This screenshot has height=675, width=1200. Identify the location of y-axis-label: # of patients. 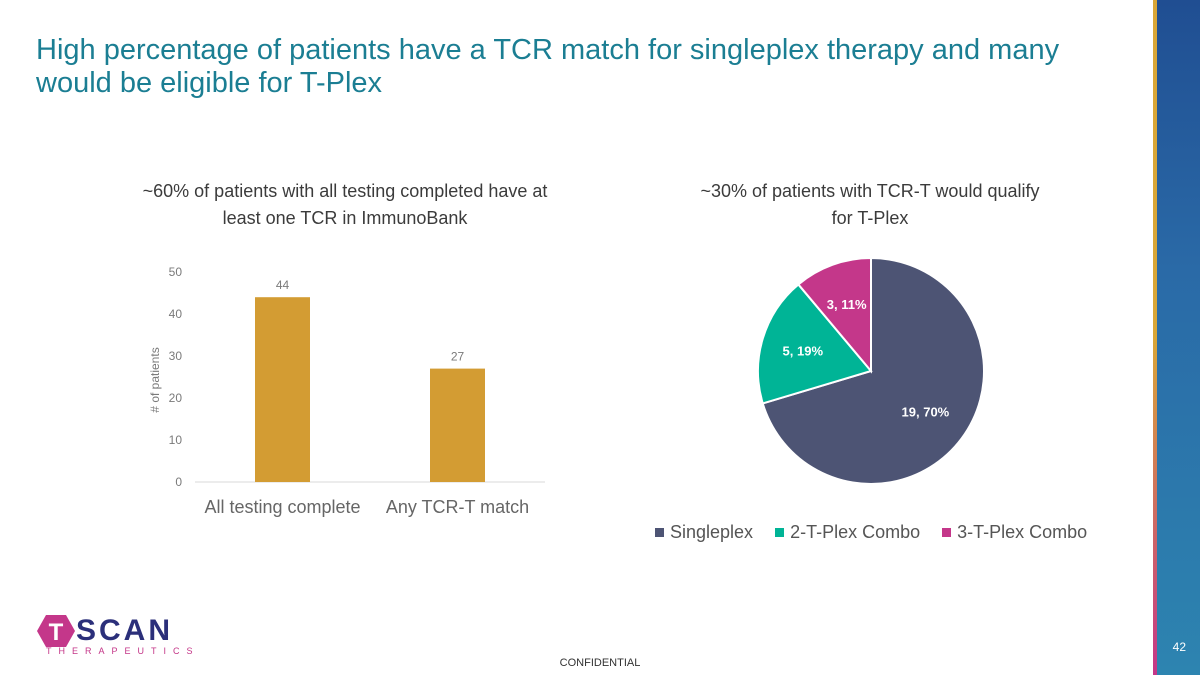
(155, 379).